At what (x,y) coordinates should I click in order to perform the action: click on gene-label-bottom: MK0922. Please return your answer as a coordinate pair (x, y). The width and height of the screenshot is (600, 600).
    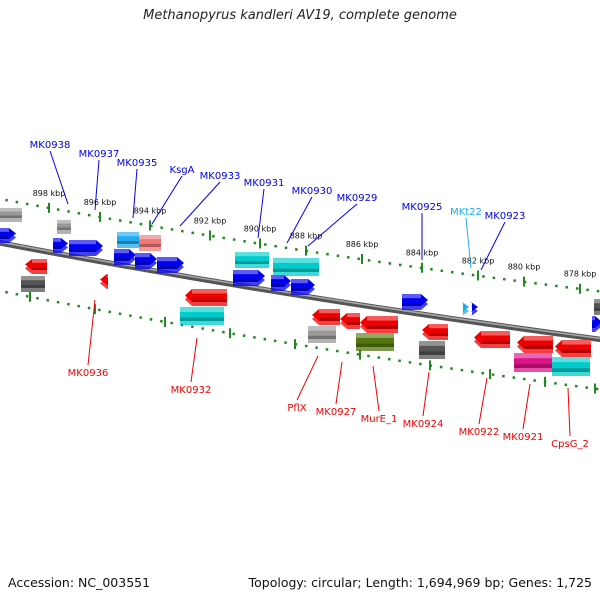
    Looking at the image, I should click on (479, 432).